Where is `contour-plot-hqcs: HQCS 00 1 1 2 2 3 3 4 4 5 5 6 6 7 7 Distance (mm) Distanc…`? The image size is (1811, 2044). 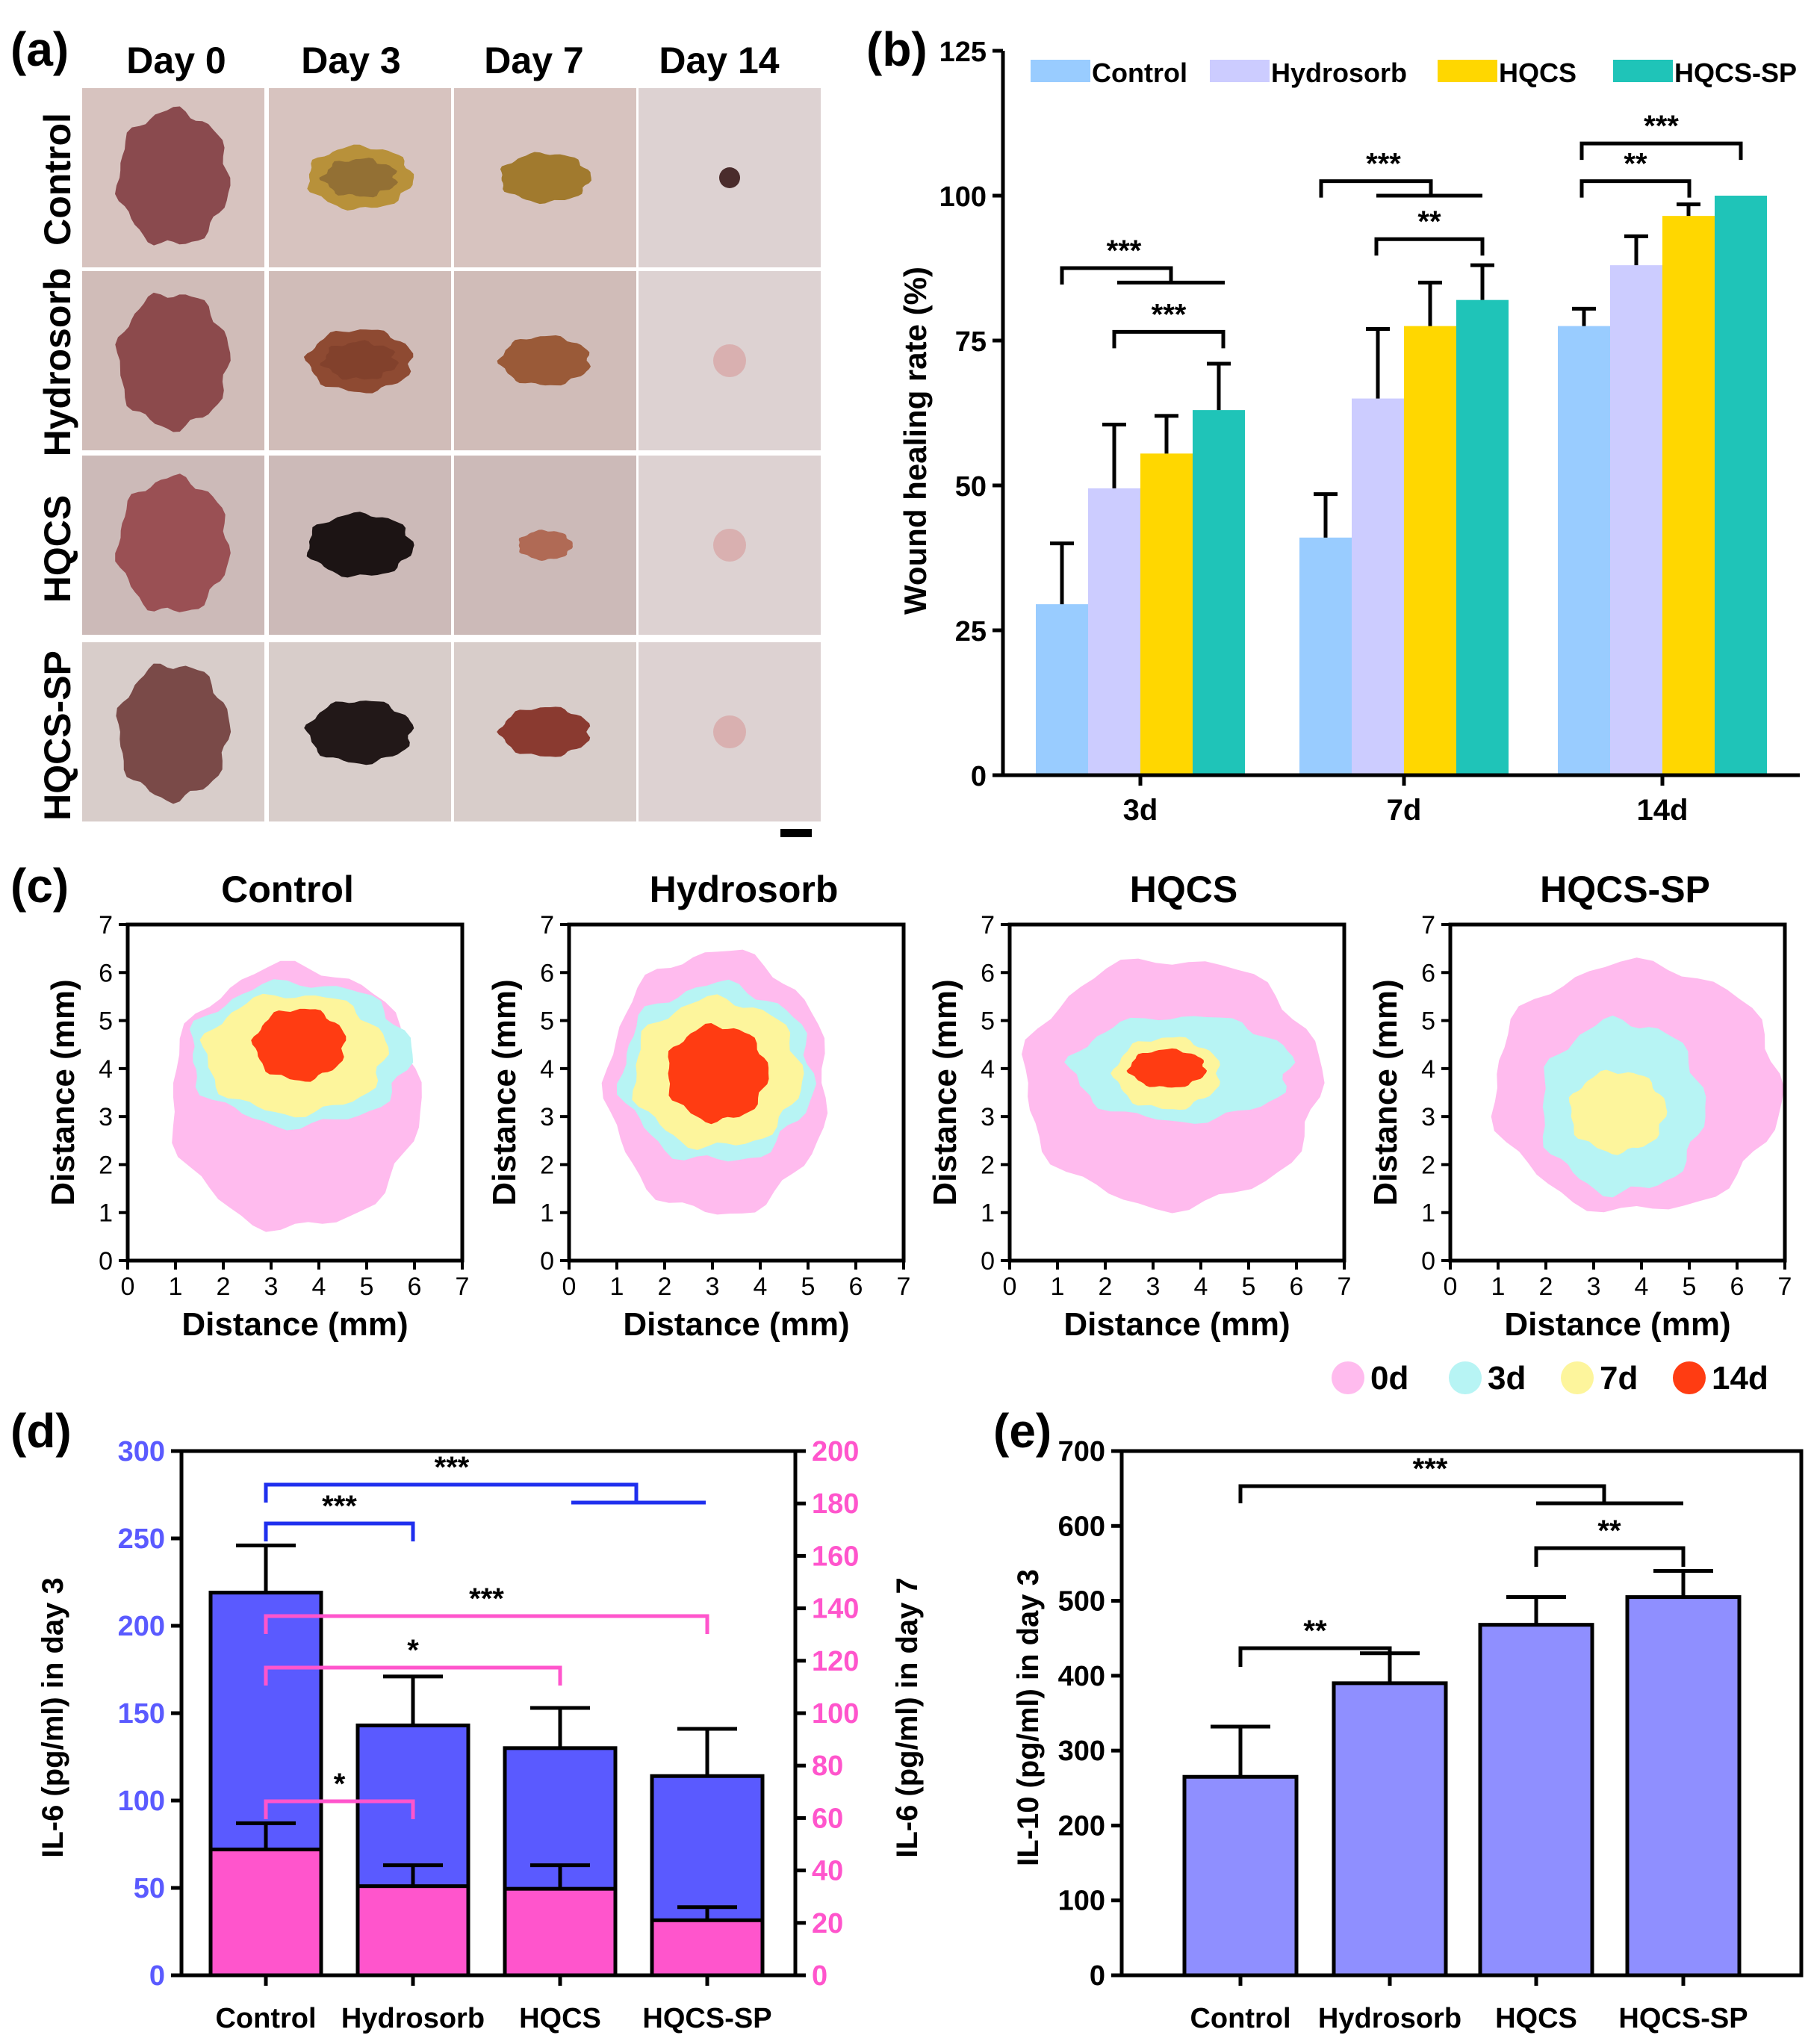
contour-plot-hqcs: HQCS 00 1 1 2 2 3 3 4 4 5 5 6 6 7 7 Distance (mm) Distanc… is located at coordinates (1139, 1106).